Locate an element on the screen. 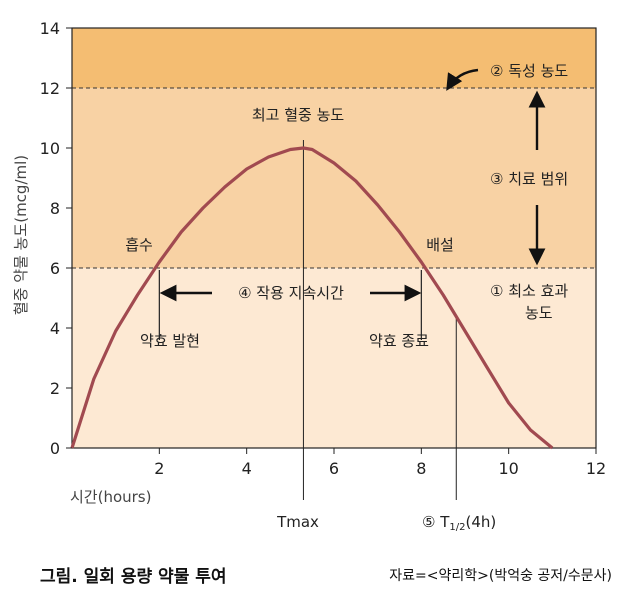 This screenshot has height=607, width=640. figure-source: 자료=<약리학>(박억숭 공저/수문사) is located at coordinates (500, 576).